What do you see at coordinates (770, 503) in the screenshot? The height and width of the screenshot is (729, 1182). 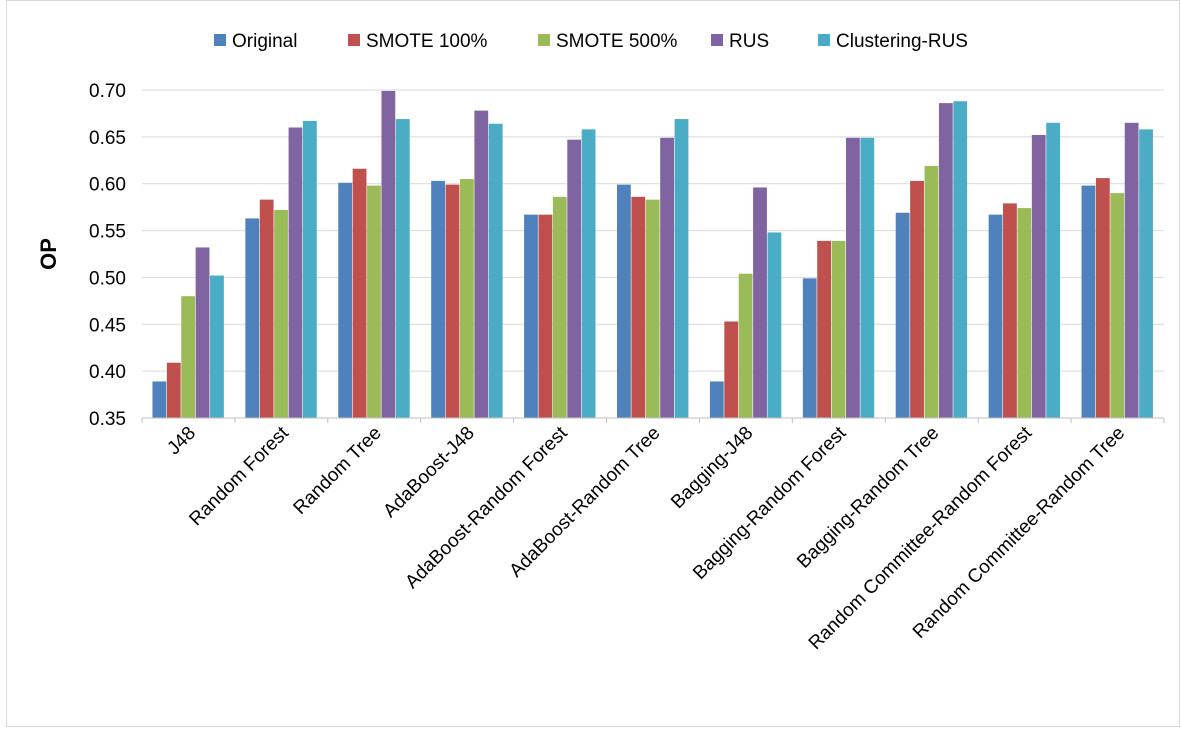 I see `x-category-label: Bagging-Random Forest` at bounding box center [770, 503].